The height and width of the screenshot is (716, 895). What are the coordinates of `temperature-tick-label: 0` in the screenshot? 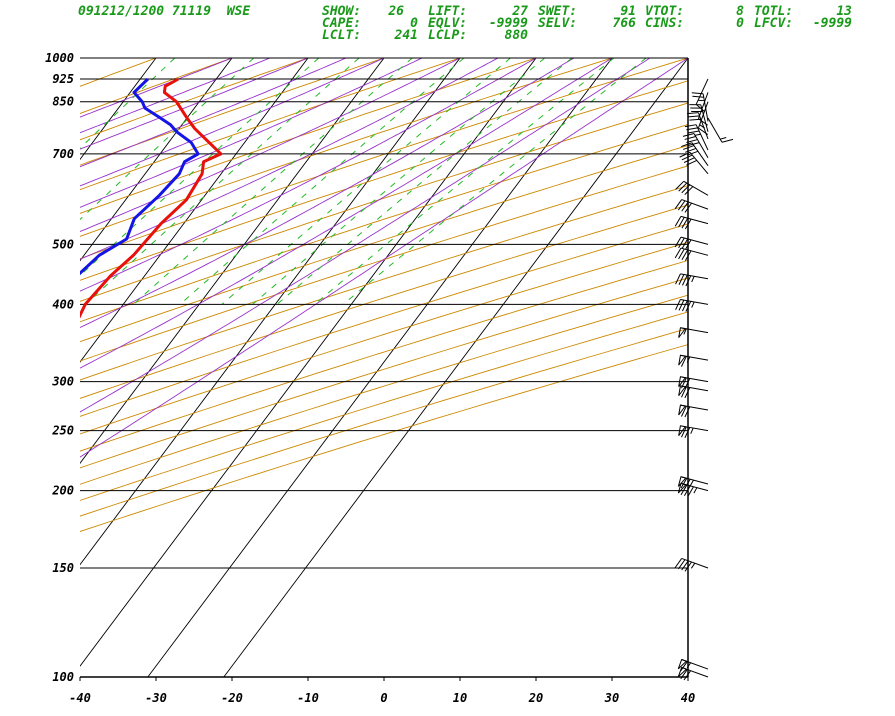 It's located at (383, 698).